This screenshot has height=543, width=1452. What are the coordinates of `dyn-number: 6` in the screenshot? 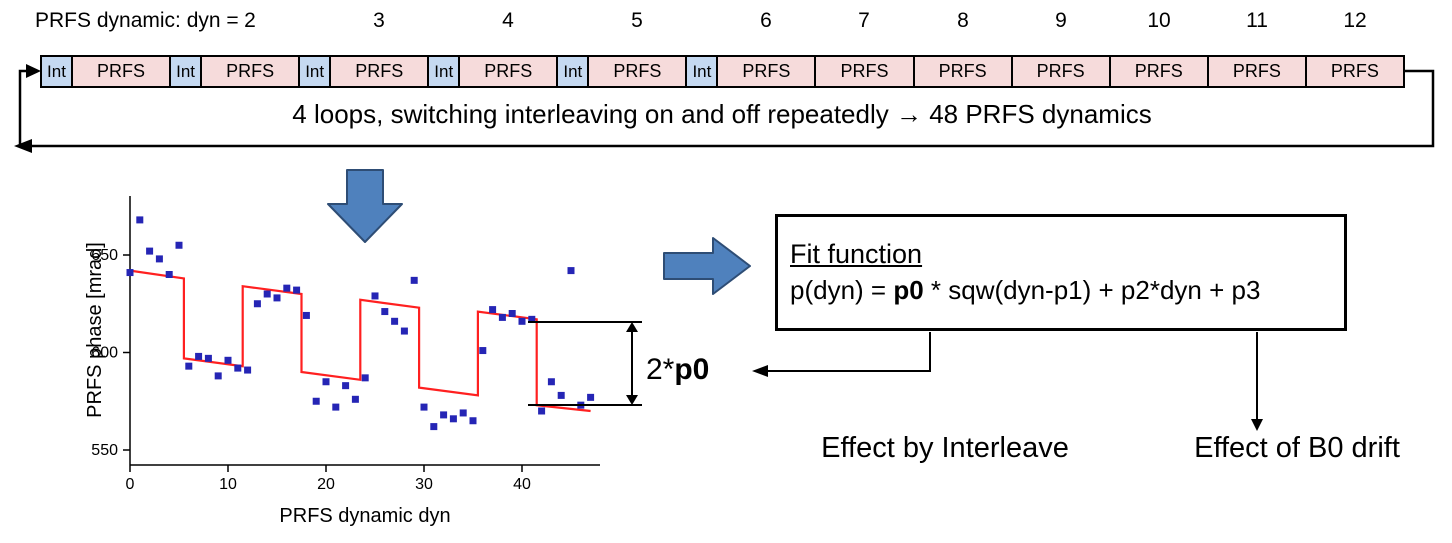 It's located at (766, 20).